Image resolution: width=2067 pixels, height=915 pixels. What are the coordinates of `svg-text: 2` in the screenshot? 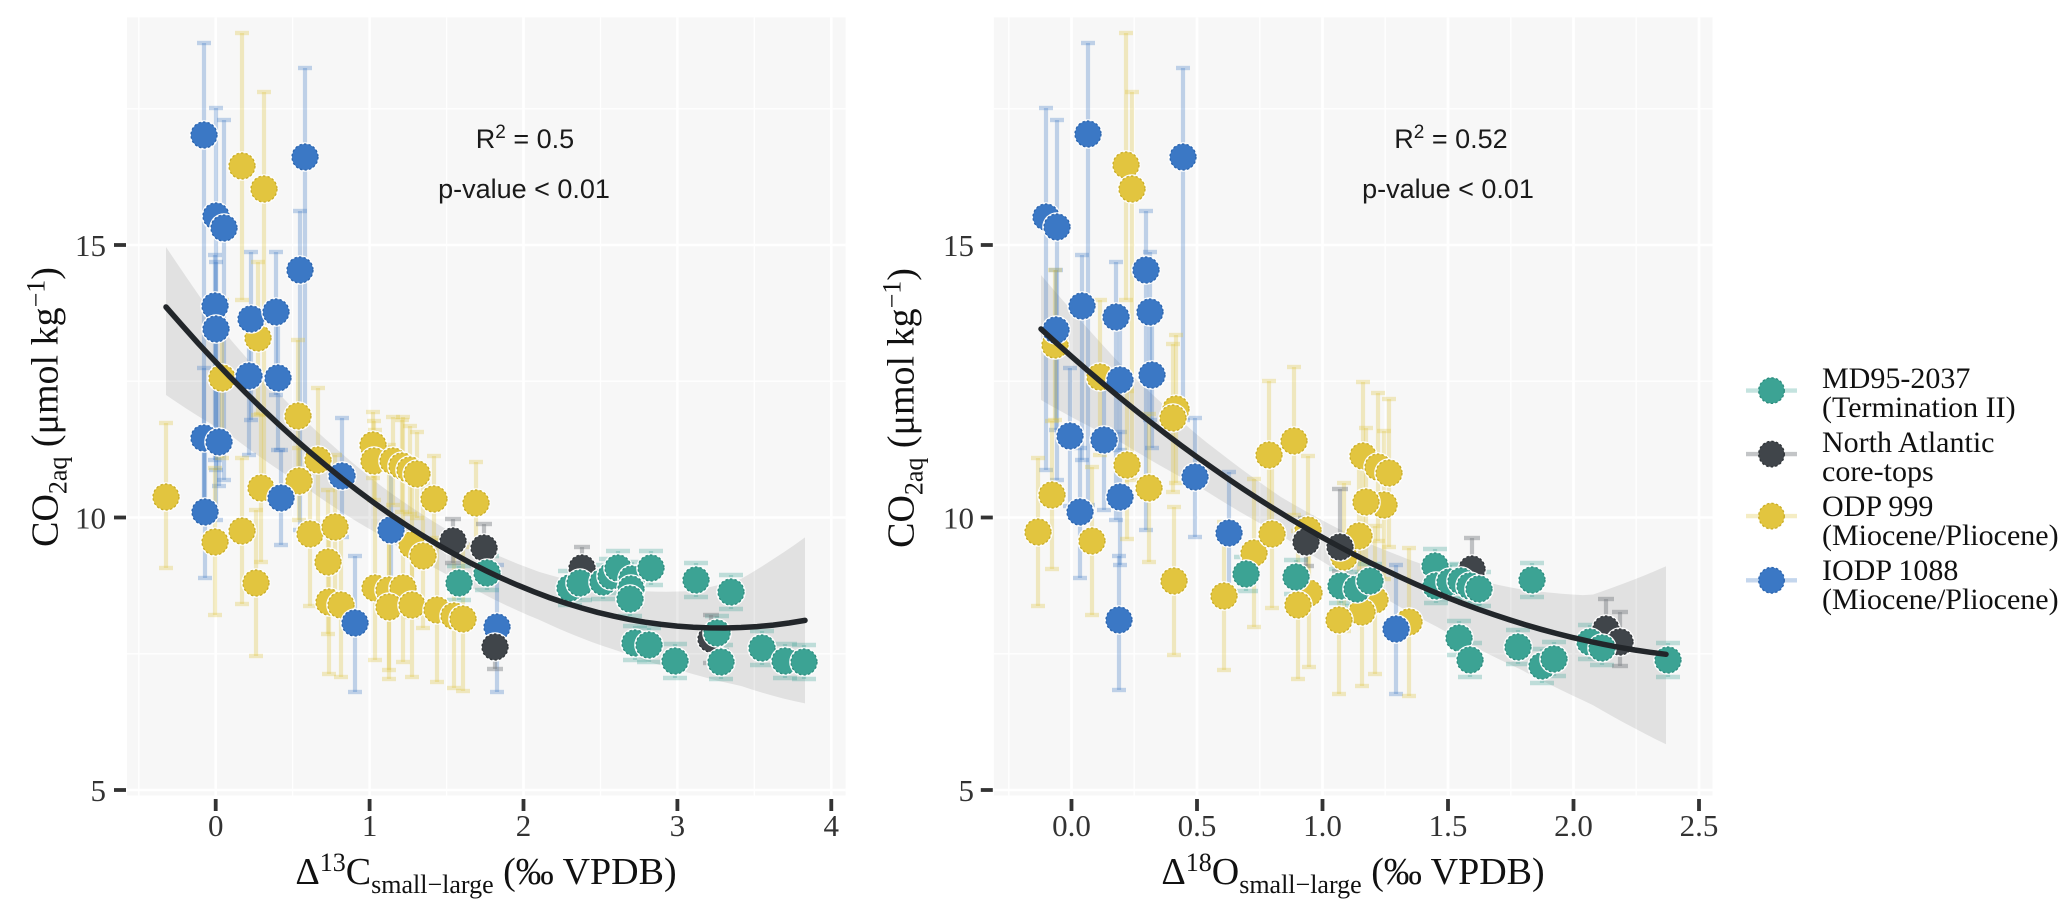 It's located at (524, 825).